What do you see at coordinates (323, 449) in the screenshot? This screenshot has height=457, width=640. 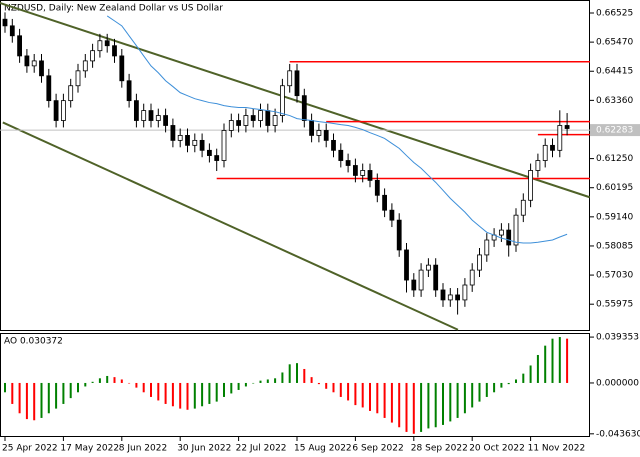 I see `x-tick-label: 15 Aug 2022` at bounding box center [323, 449].